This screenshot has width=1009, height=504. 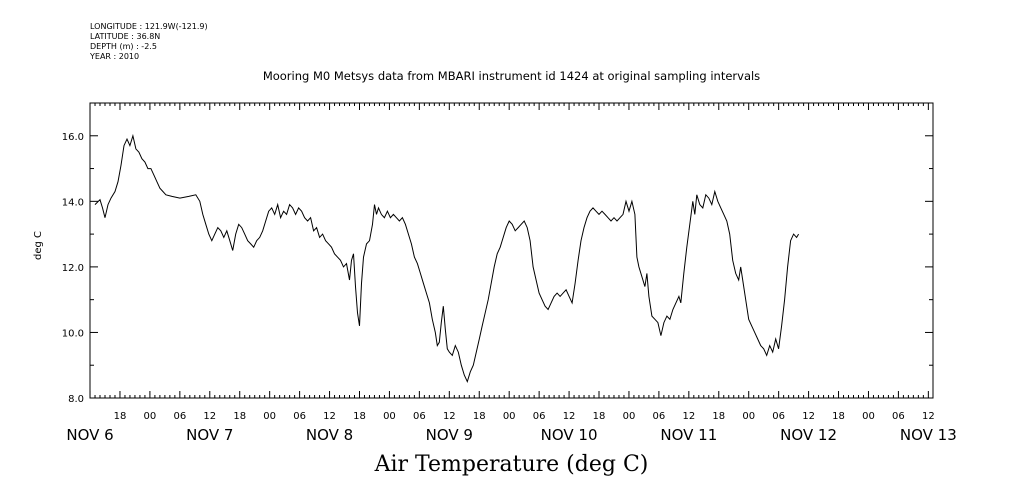 I want to click on x-day-label: NOV 8, so click(x=329, y=435).